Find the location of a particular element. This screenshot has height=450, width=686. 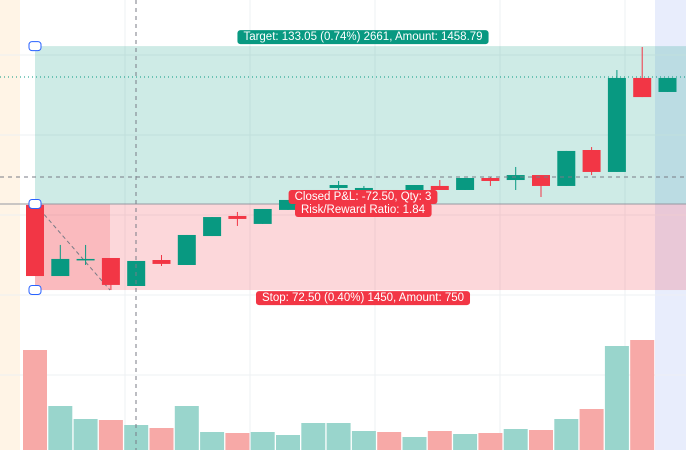

target-label-box is located at coordinates (363, 37).